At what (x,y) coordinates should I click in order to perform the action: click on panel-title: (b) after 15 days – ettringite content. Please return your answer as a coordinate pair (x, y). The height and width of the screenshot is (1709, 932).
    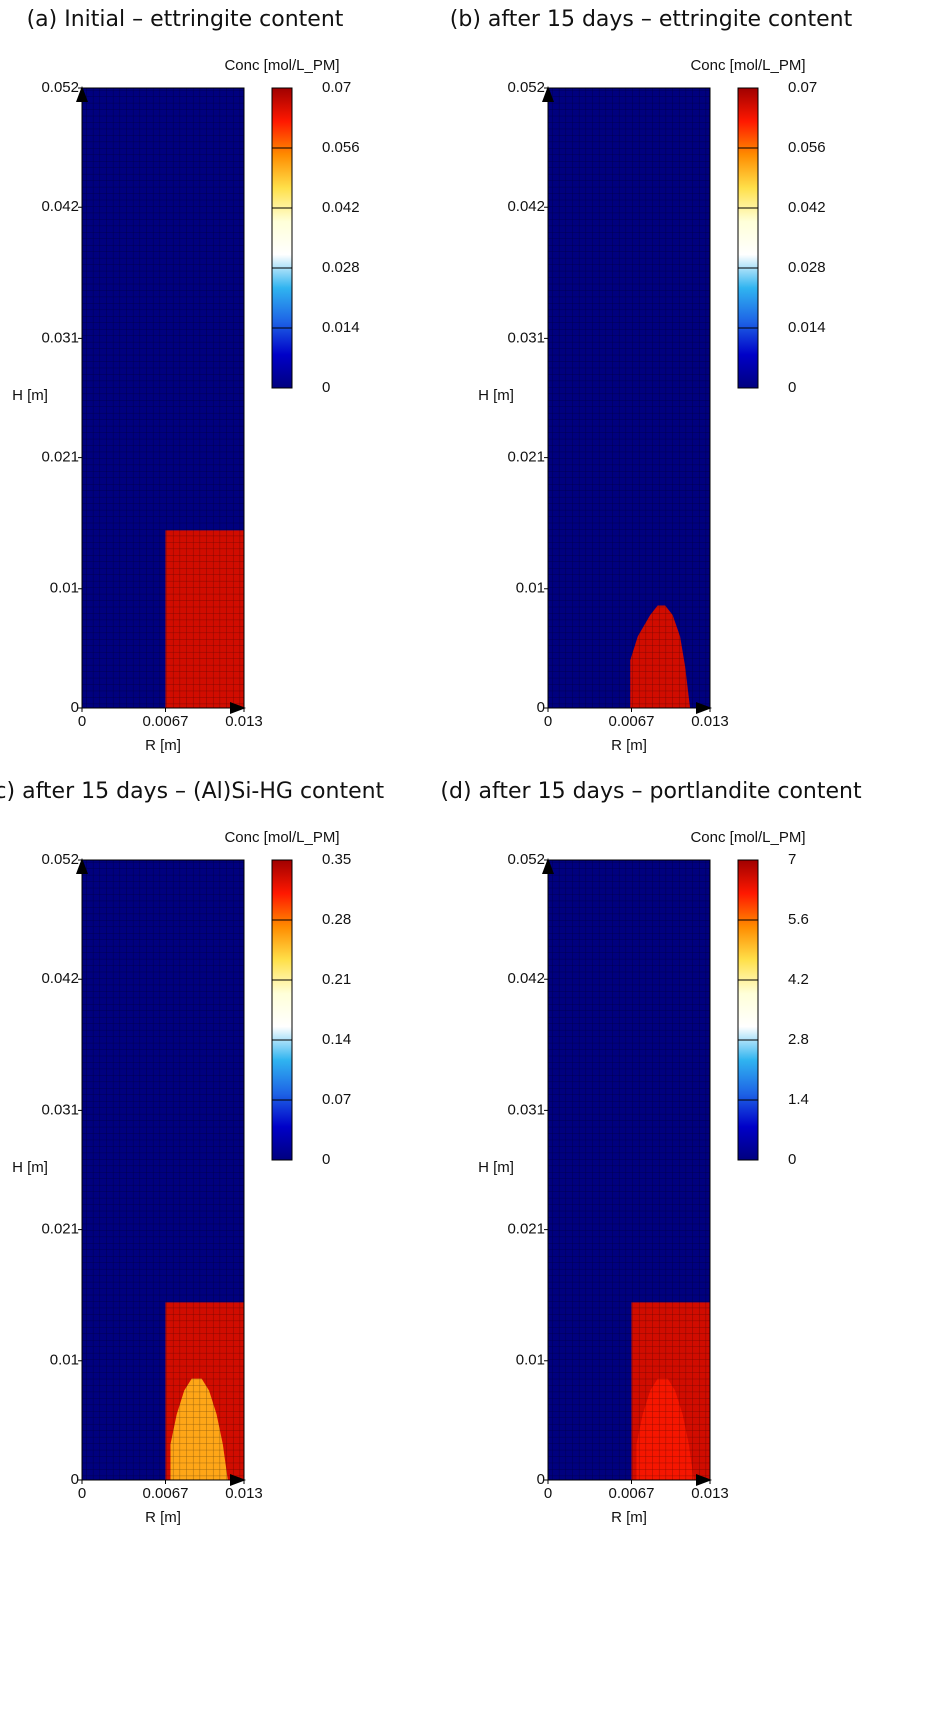
    Looking at the image, I should click on (651, 19).